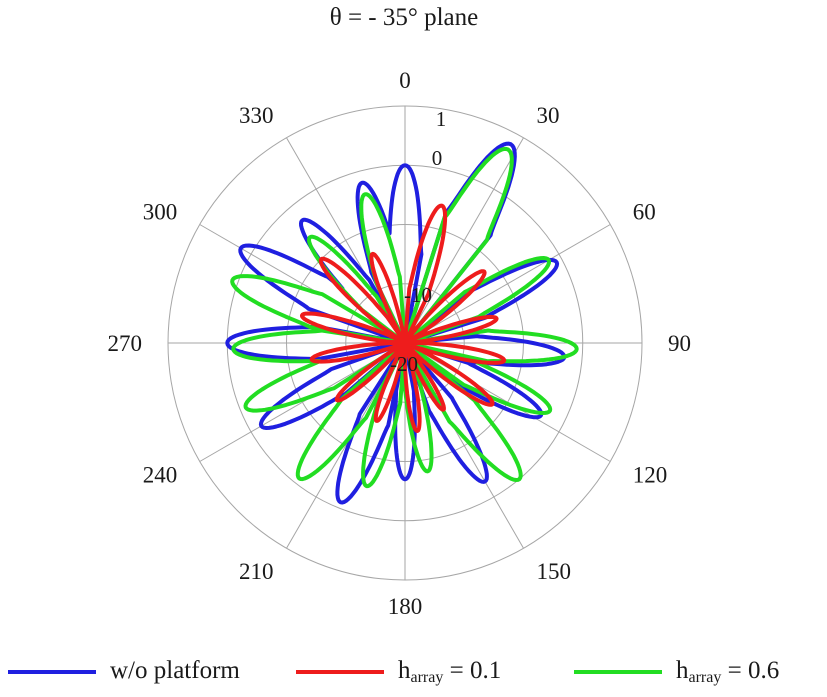 Image resolution: width=827 pixels, height=697 pixels. I want to click on legend-item-w-o-platform: w/o platform, so click(124, 672).